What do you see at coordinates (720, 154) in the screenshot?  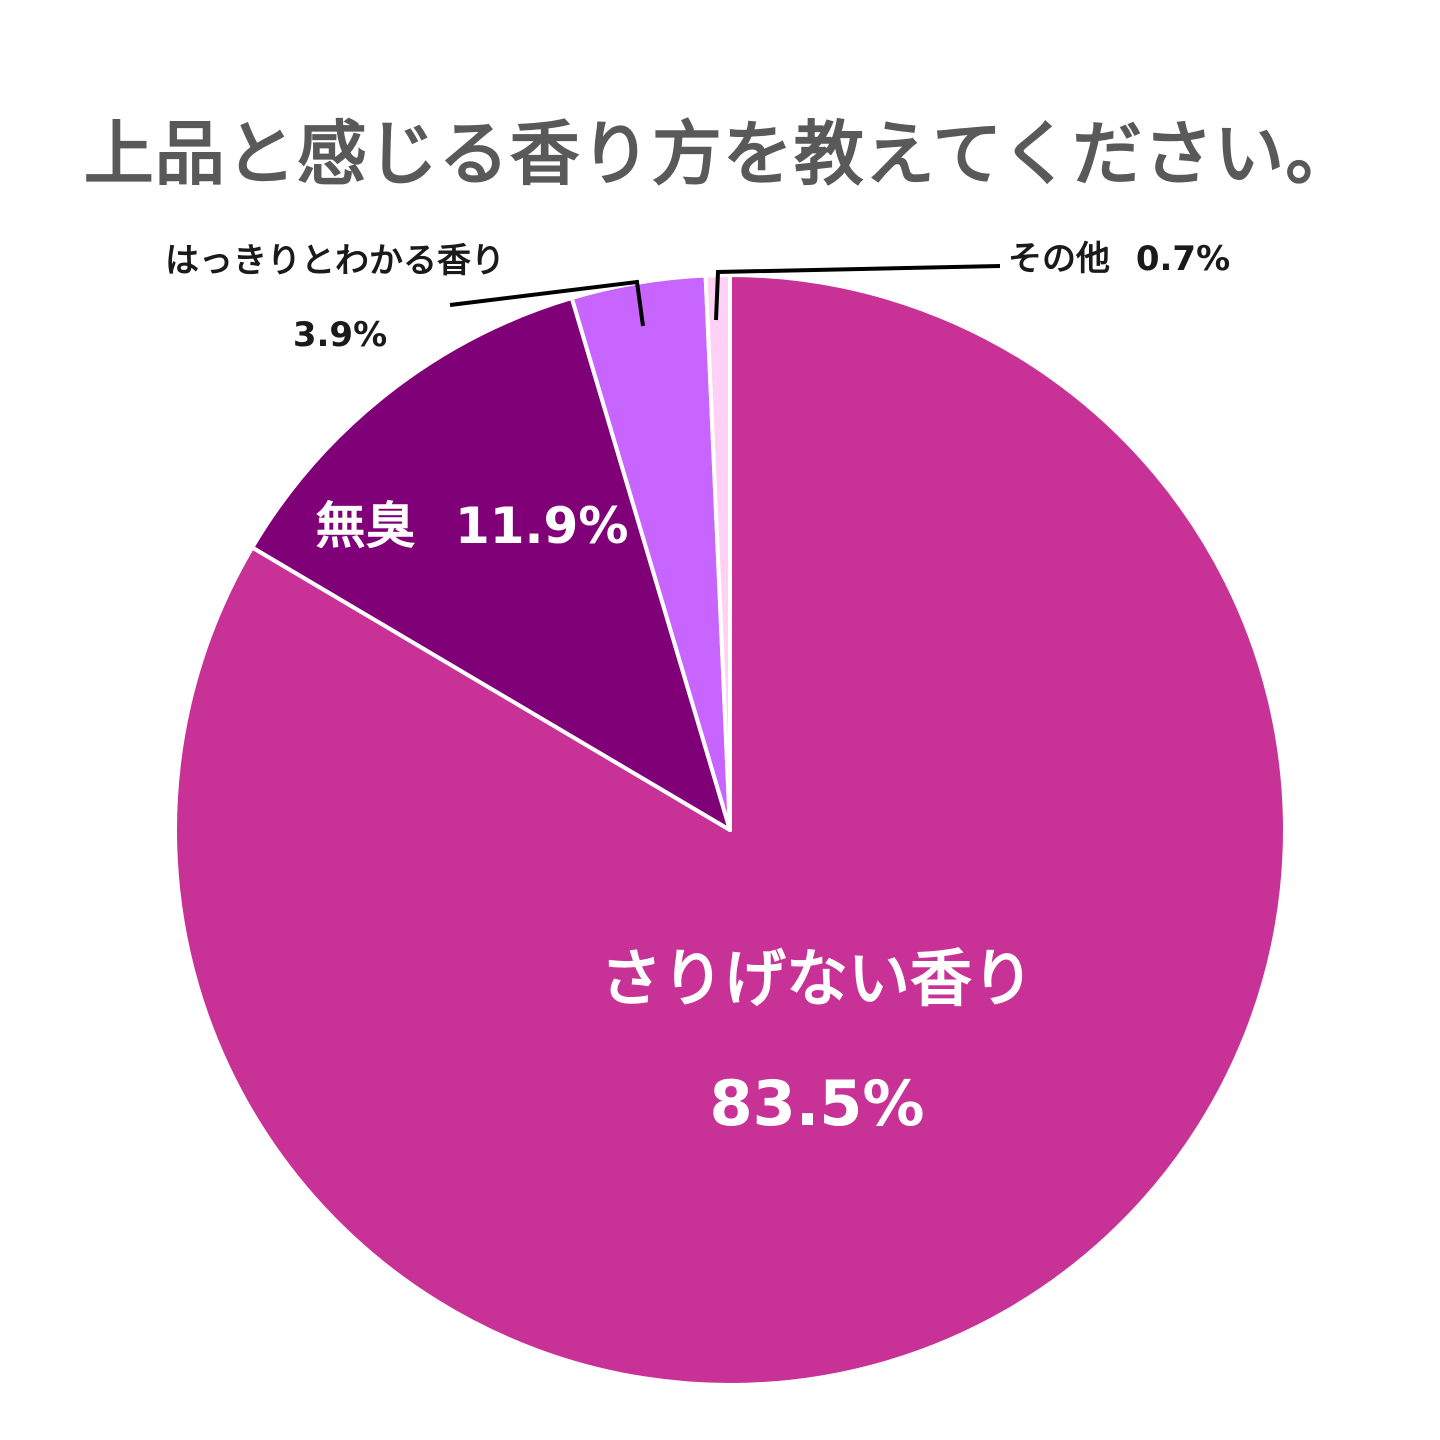 I see `chart-title: 上品と感じる香り方を教えてください。` at bounding box center [720, 154].